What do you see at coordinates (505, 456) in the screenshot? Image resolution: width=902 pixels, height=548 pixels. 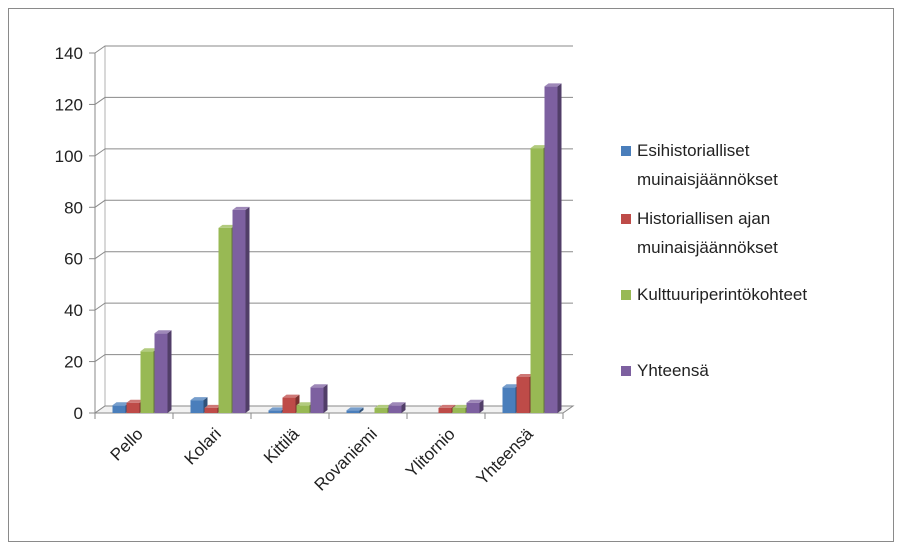 I see `x-tick-label: Yhteensä` at bounding box center [505, 456].